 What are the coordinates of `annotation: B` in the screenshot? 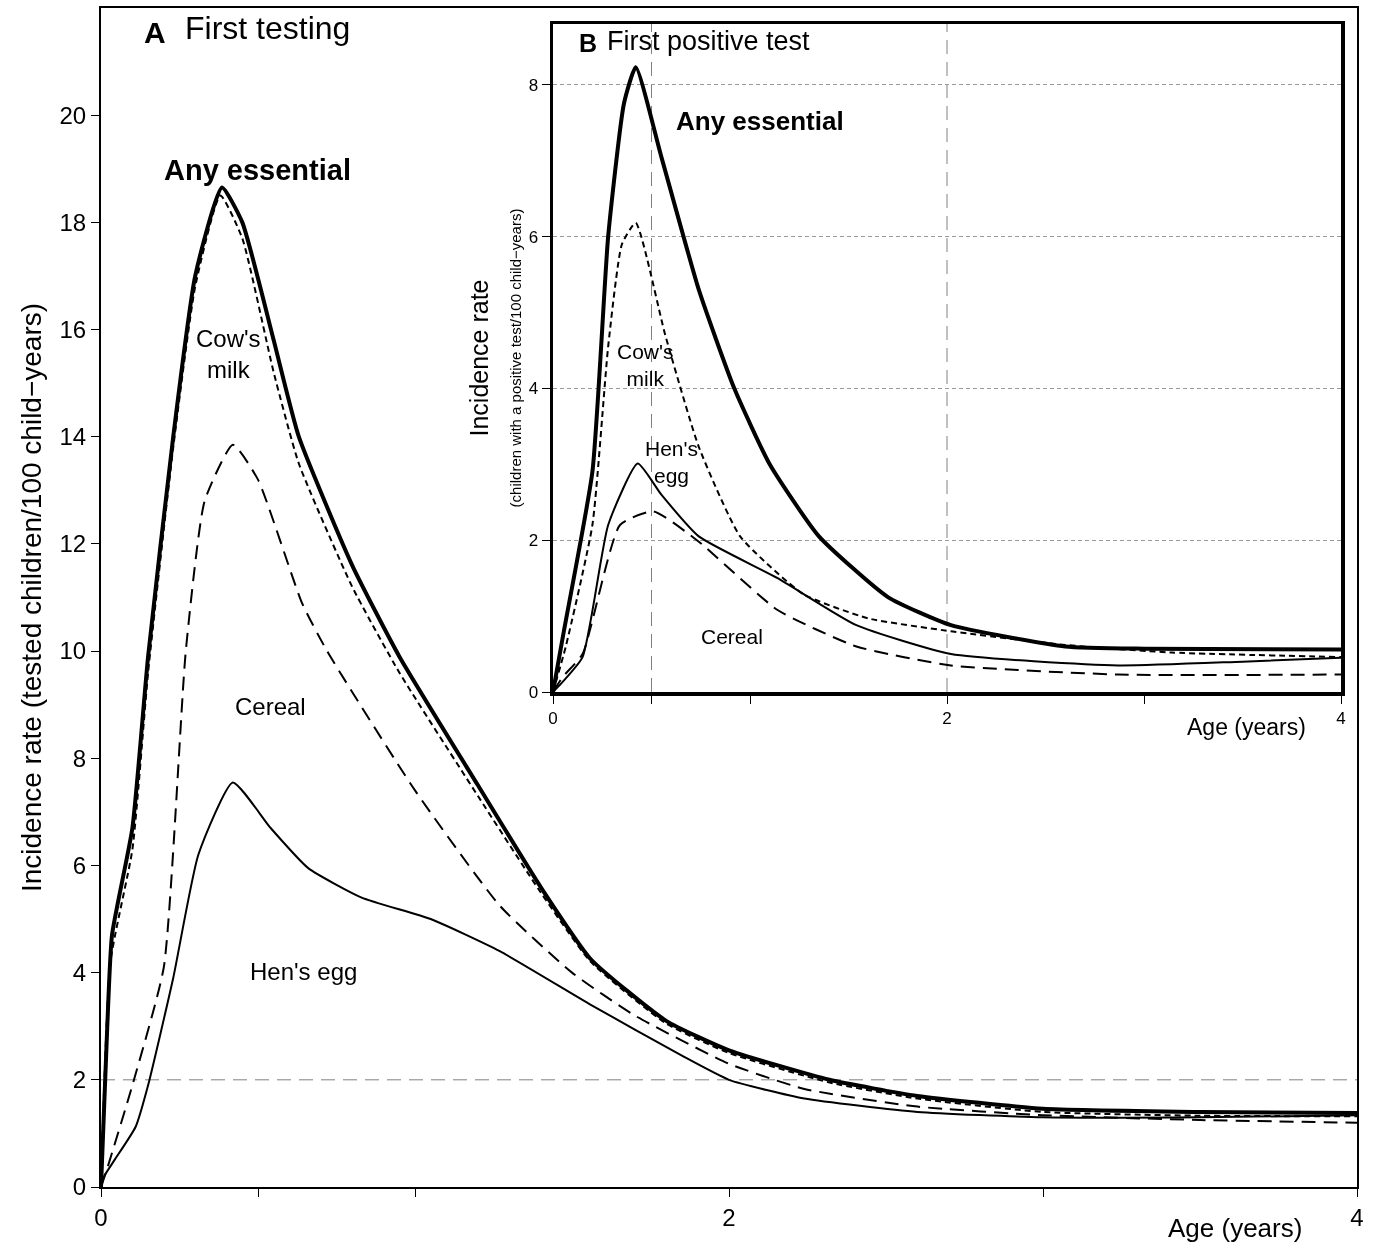 It's located at (588, 43).